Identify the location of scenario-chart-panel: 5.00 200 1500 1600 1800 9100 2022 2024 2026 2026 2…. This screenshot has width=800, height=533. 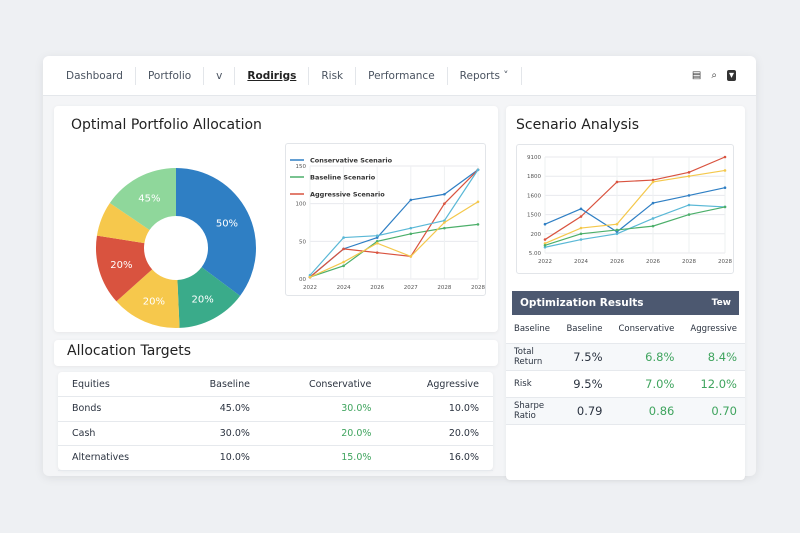
(625, 209).